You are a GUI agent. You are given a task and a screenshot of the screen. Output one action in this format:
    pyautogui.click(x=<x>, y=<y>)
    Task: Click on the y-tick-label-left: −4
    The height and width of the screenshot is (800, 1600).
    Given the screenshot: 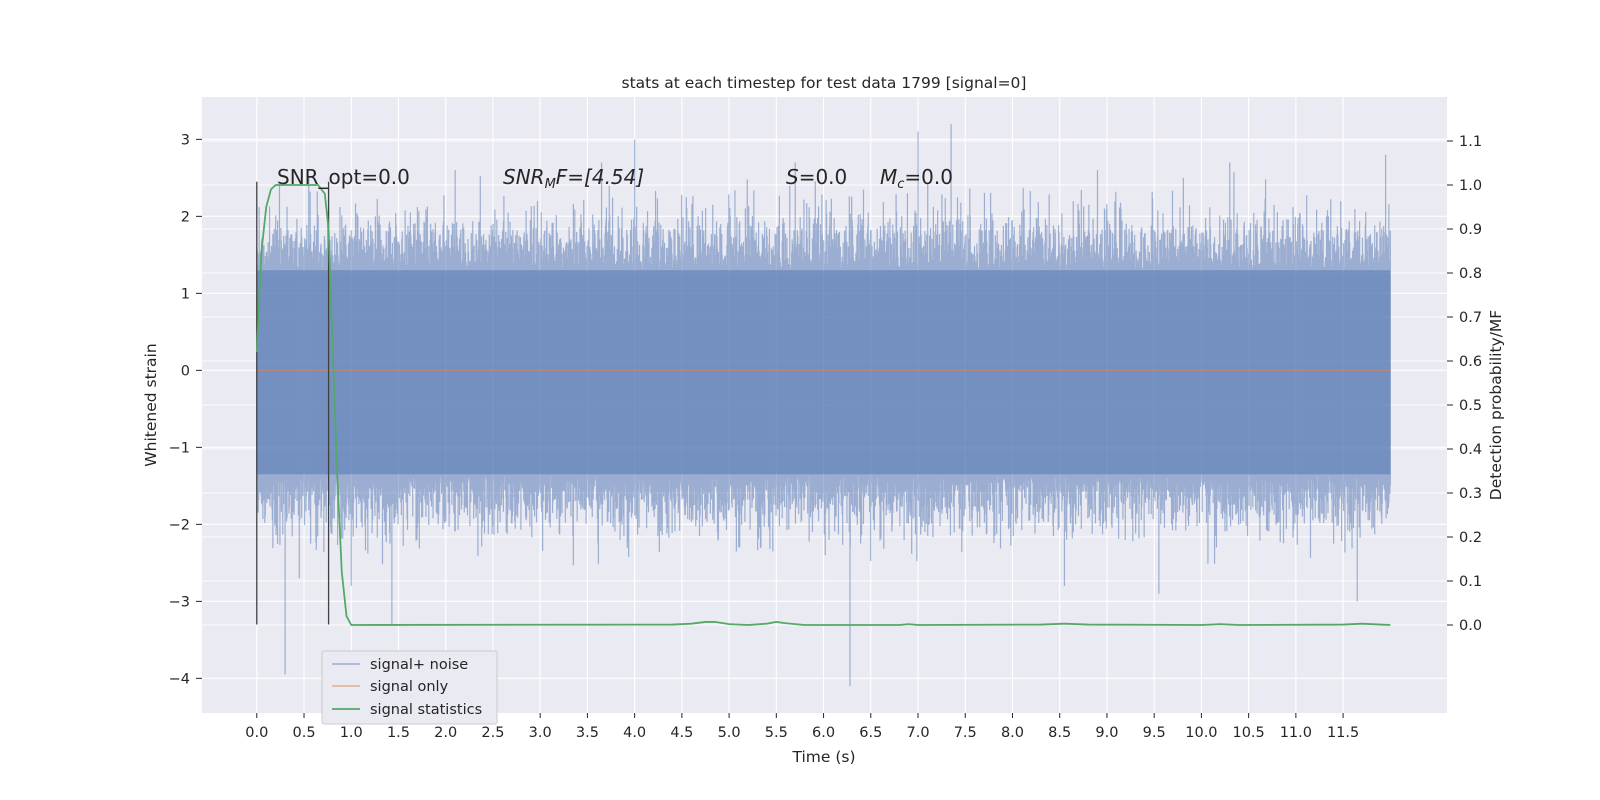 What is the action you would take?
    pyautogui.click(x=179, y=679)
    